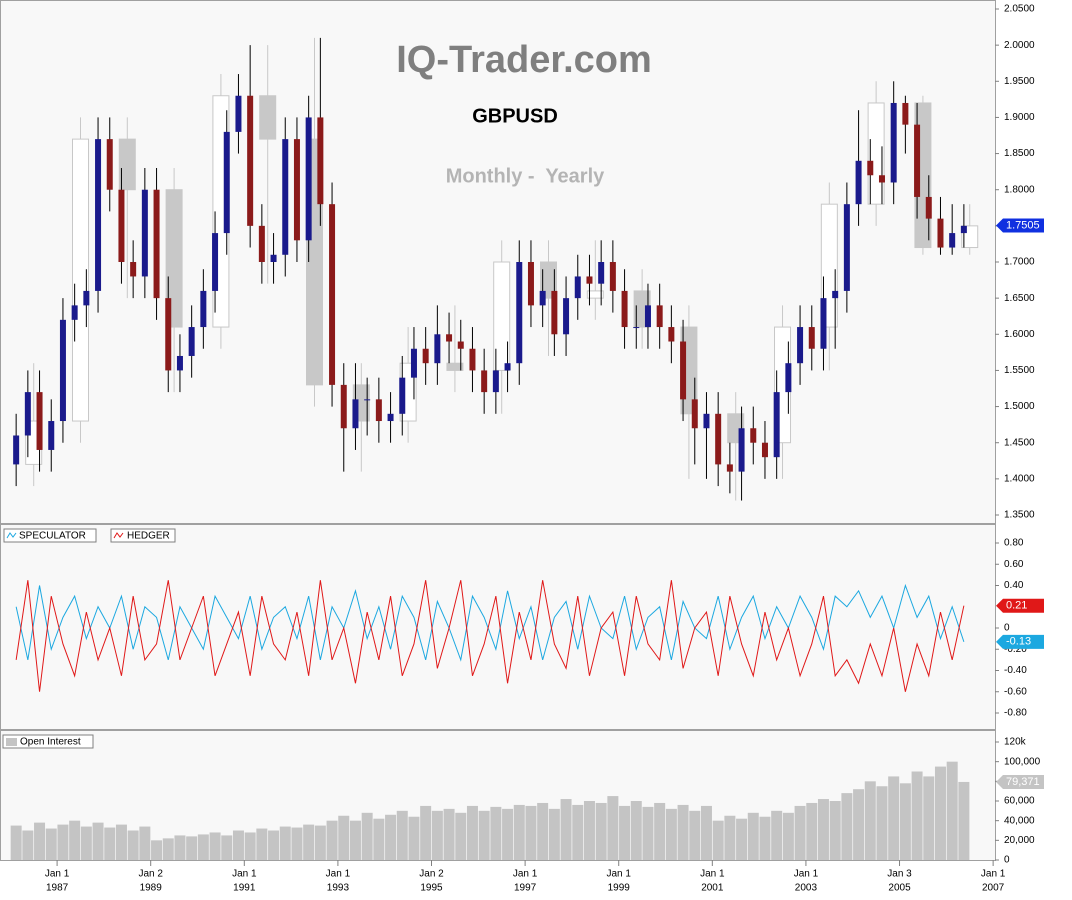  I want to click on x-tick-label: 1989, so click(151, 888).